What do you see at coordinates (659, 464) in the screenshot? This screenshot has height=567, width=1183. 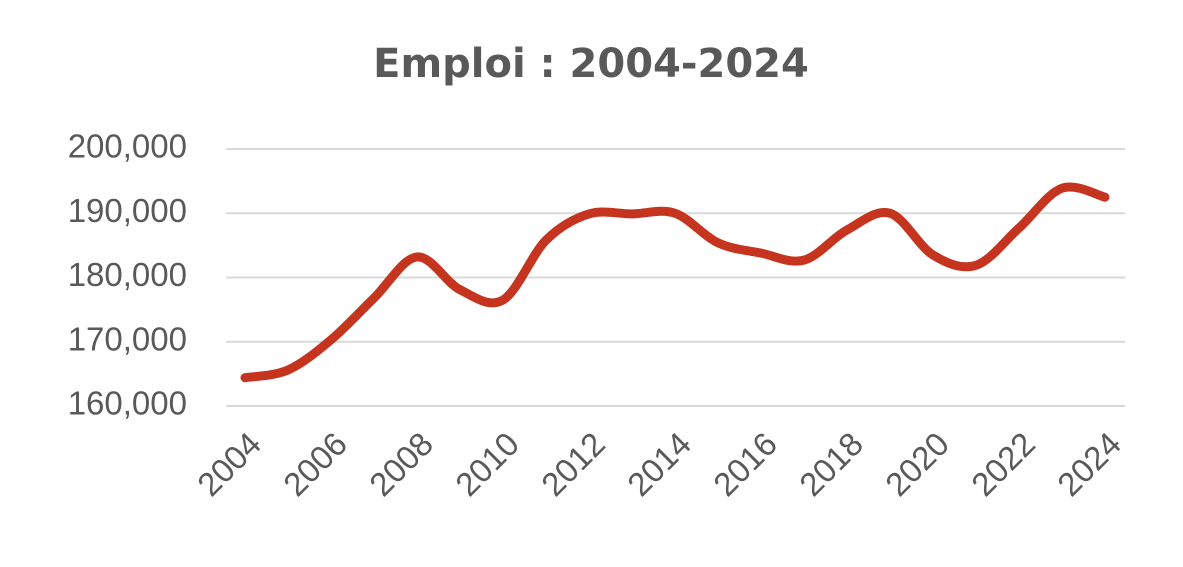 I see `x-tick-label: 2014` at bounding box center [659, 464].